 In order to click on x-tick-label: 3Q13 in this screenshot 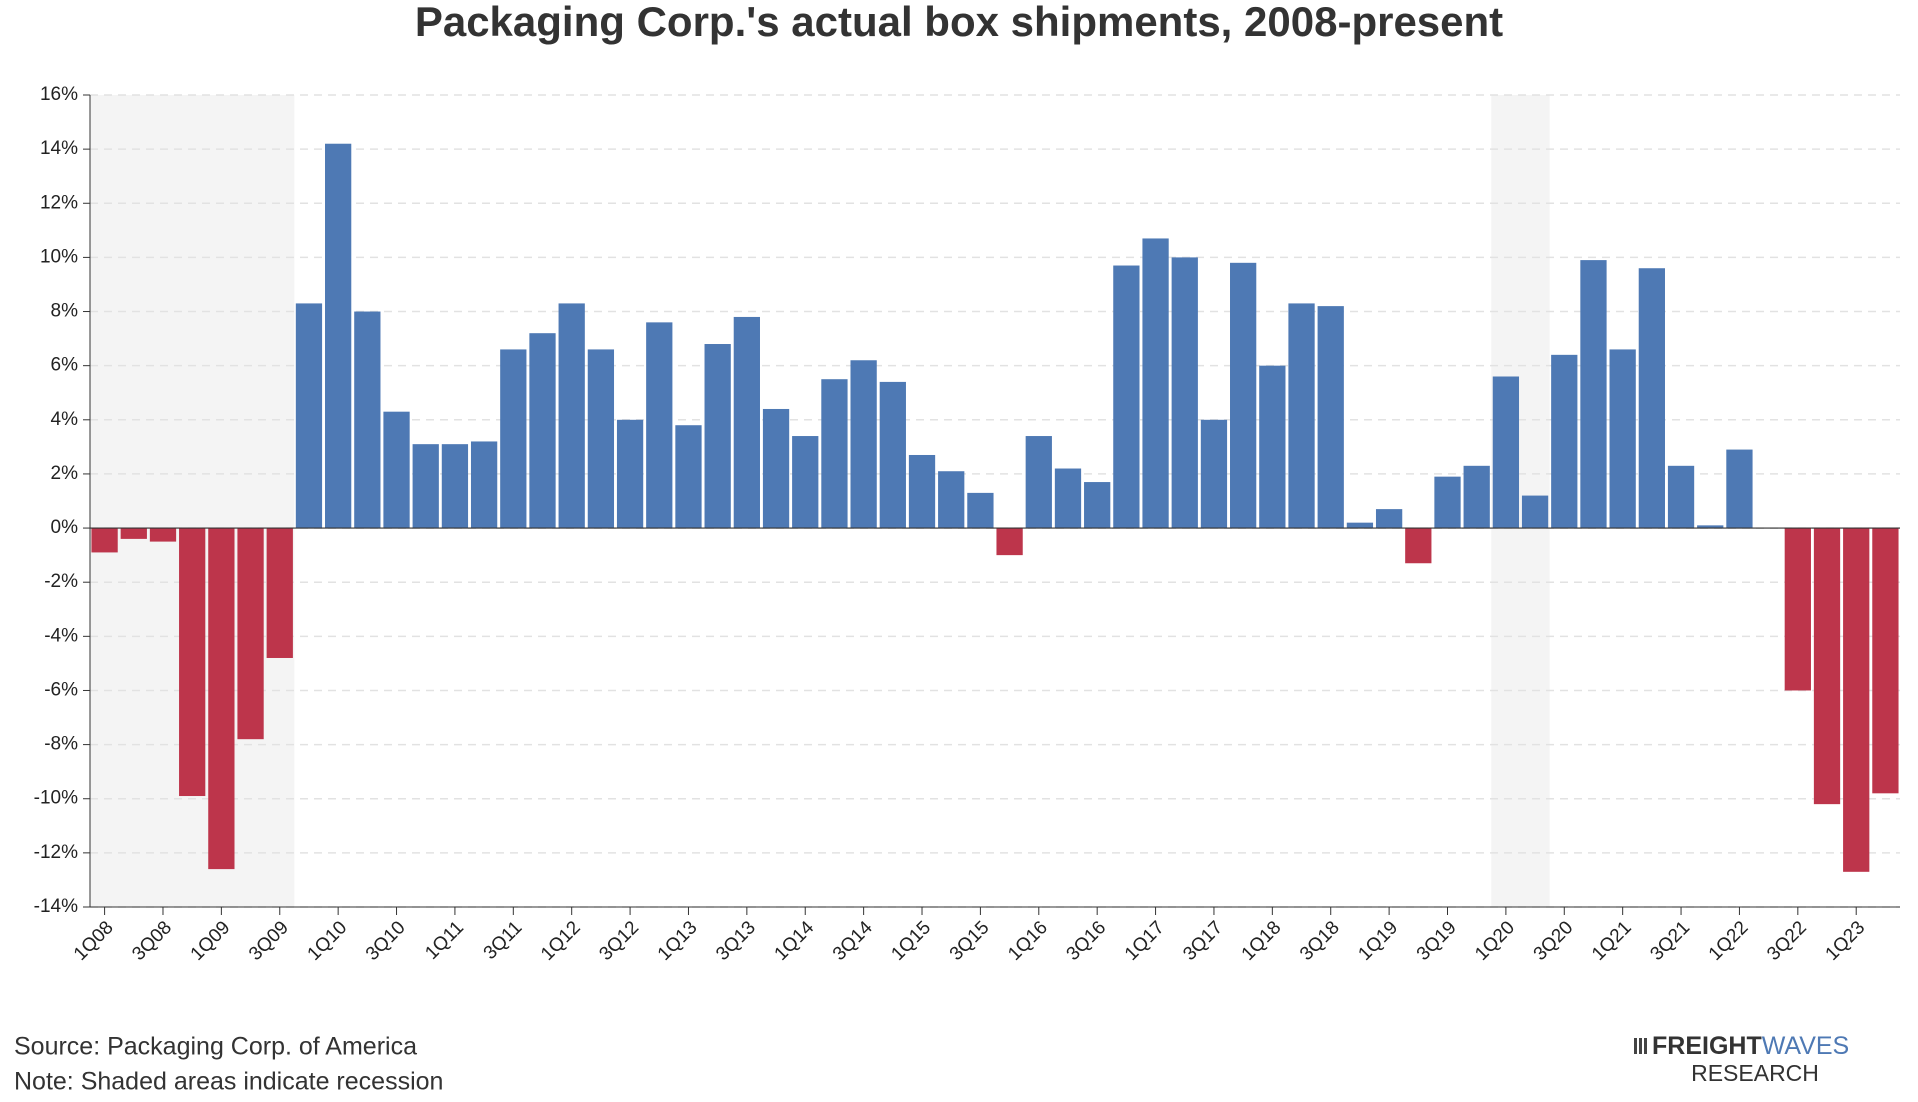, I will do `click(736, 941)`.